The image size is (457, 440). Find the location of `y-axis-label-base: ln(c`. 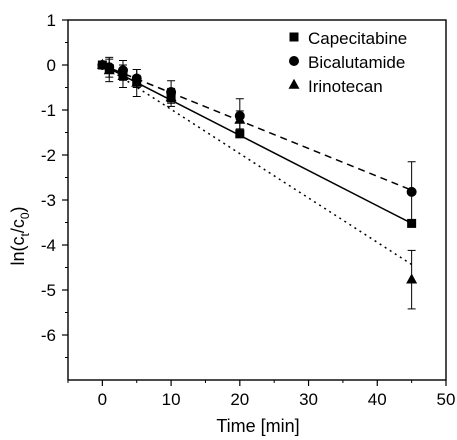

y-axis-label-base: ln(c is located at coordinates (18, 251).